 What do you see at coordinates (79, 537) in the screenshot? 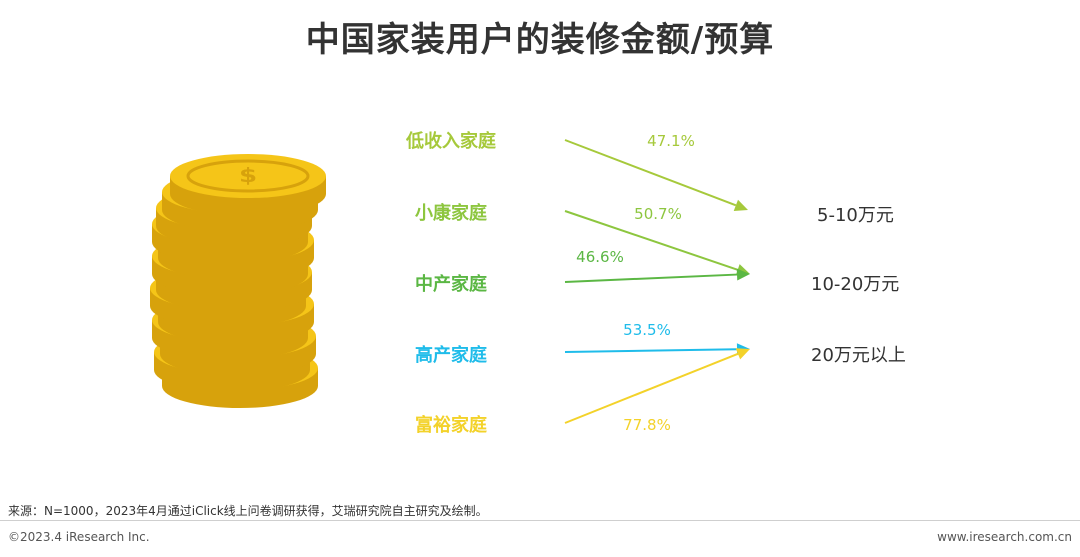
I see `copyright-text: ©2023.4 iResearch Inc.` at bounding box center [79, 537].